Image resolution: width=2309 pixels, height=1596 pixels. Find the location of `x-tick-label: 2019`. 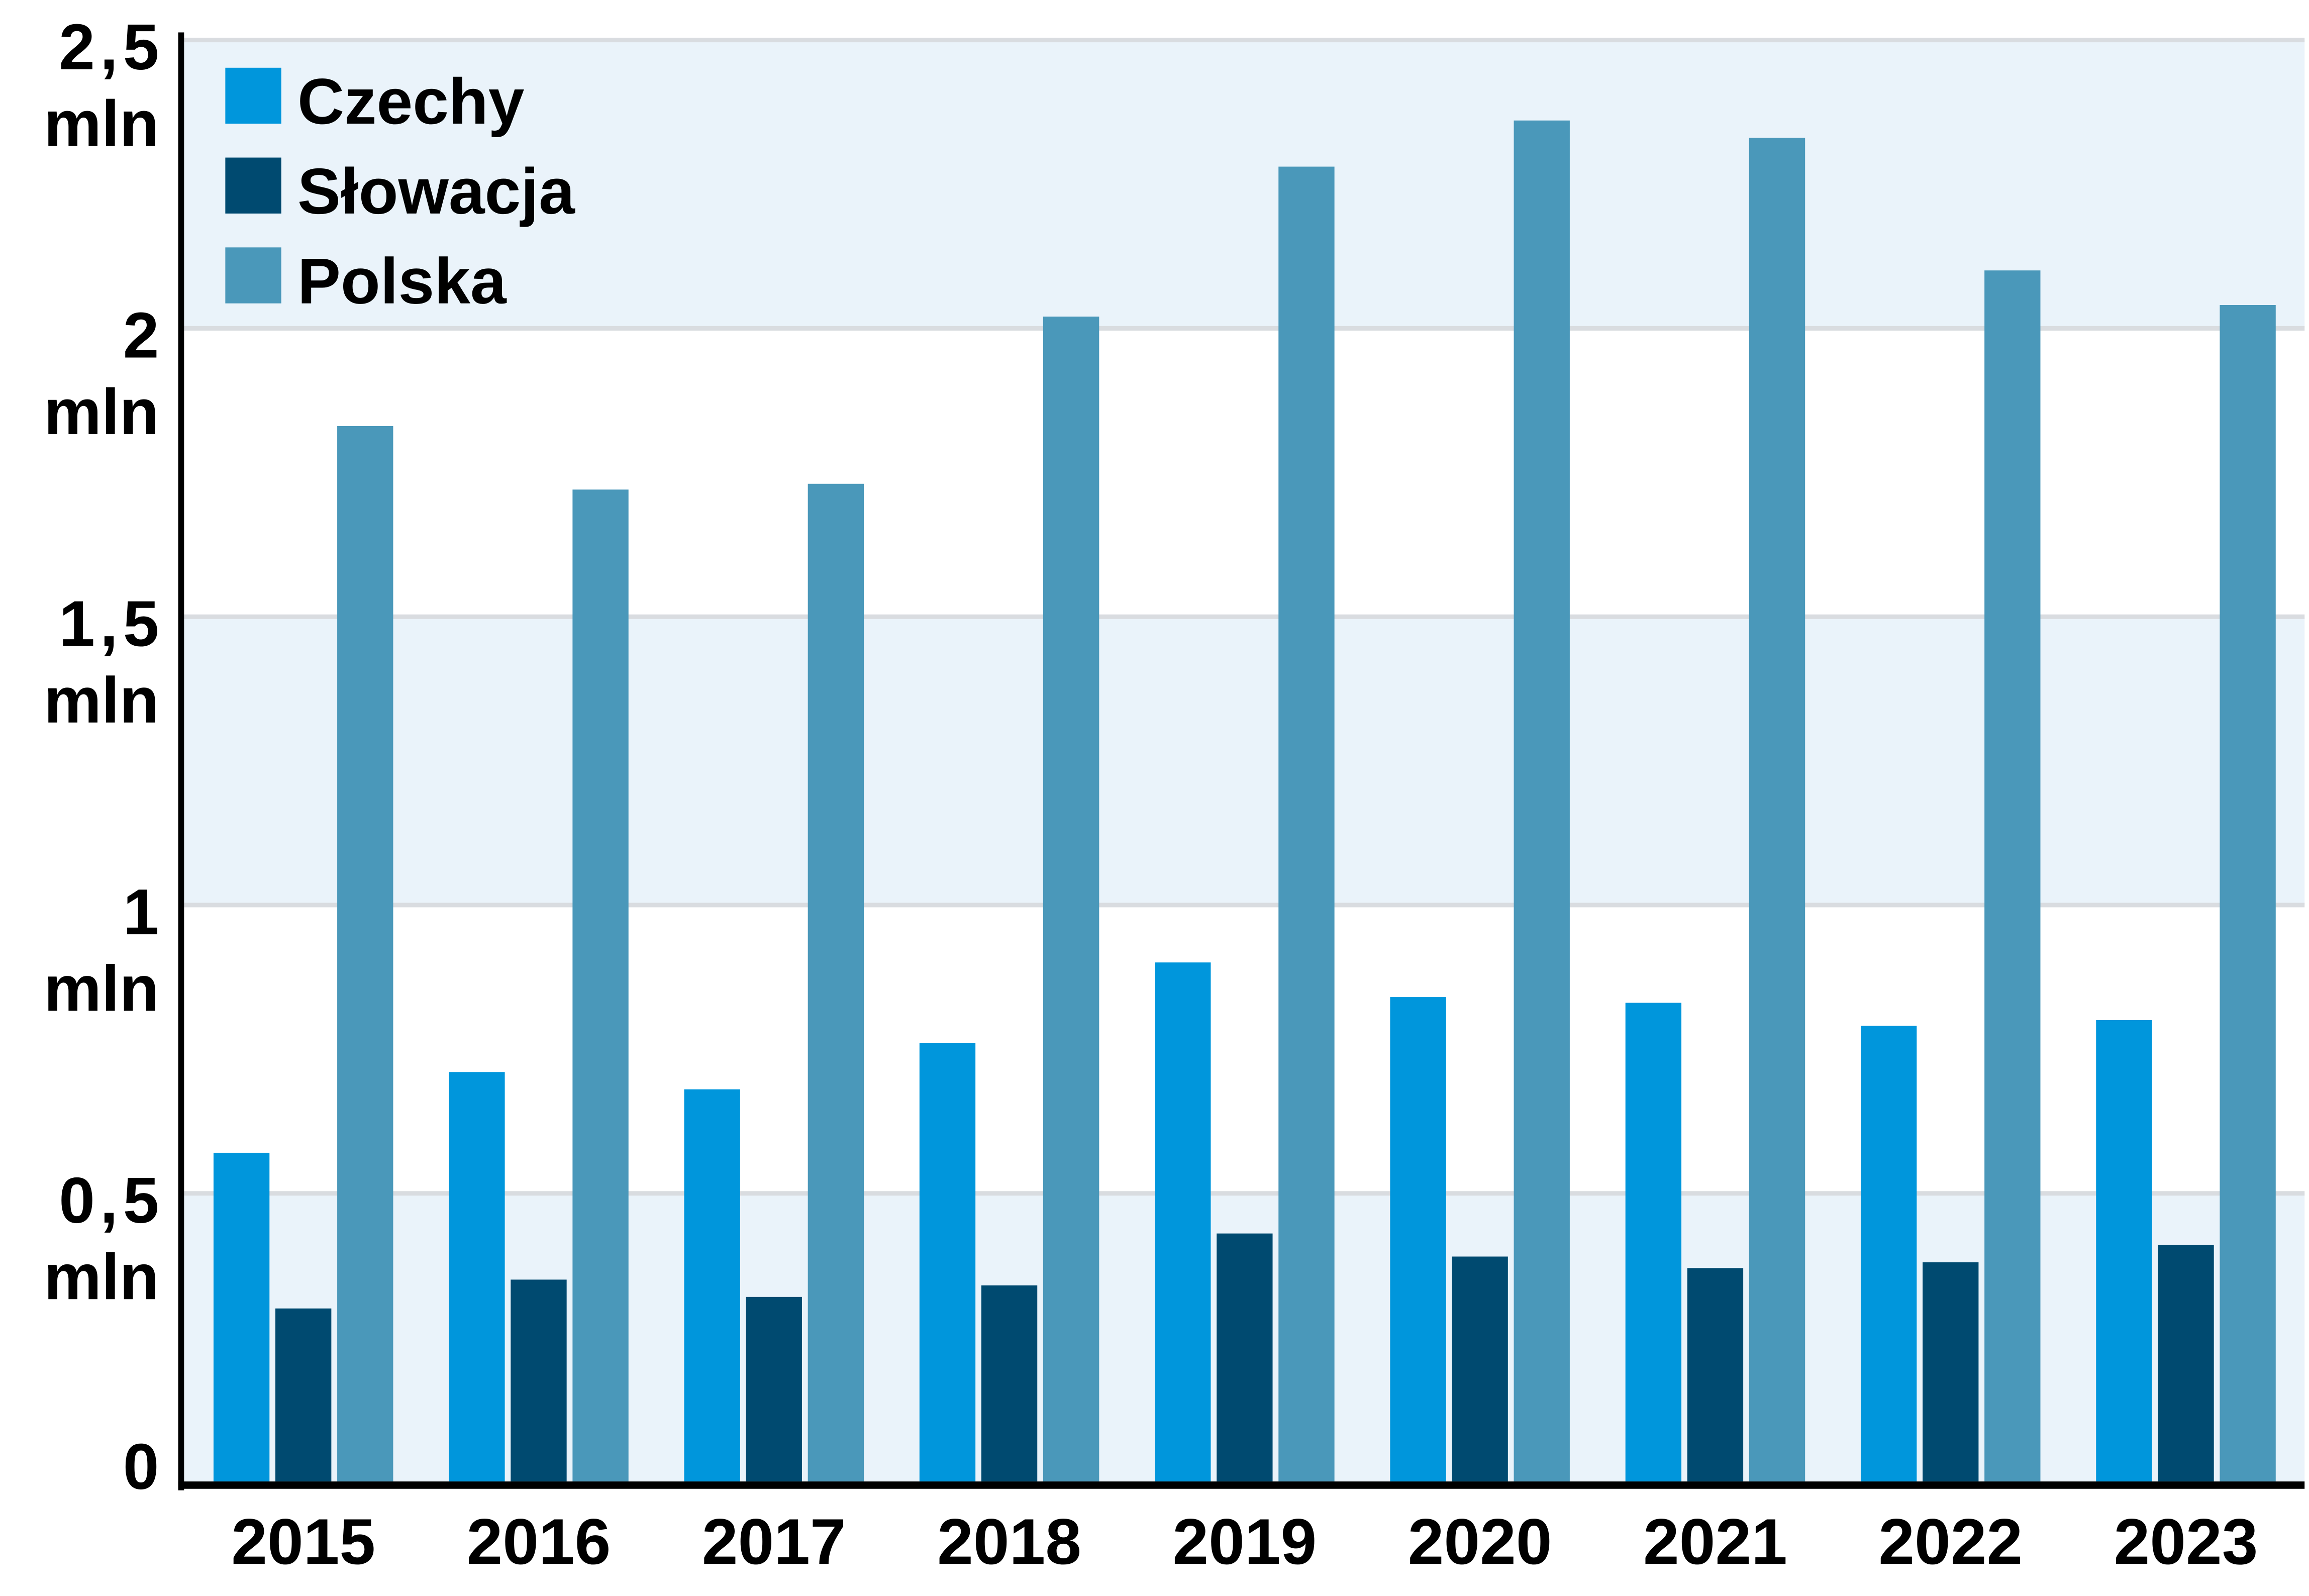

x-tick-label: 2019 is located at coordinates (1244, 1542).